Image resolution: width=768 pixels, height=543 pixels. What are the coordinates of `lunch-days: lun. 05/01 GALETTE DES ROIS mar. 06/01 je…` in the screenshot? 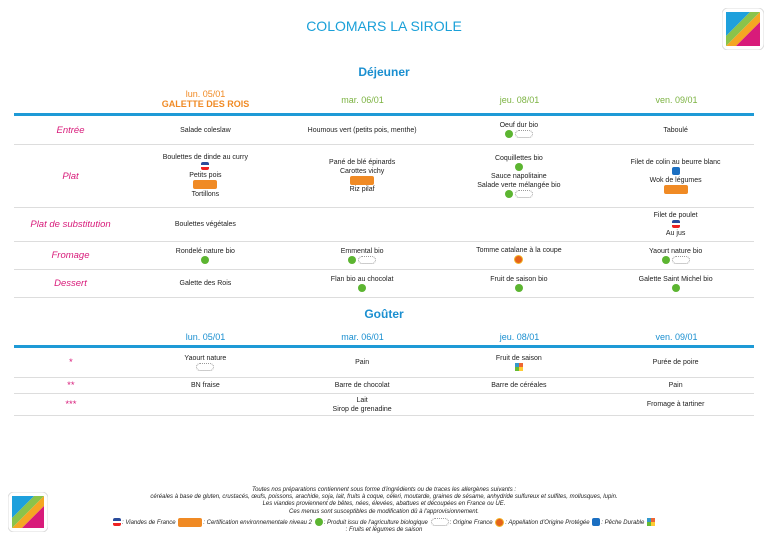 It's located at (384, 101).